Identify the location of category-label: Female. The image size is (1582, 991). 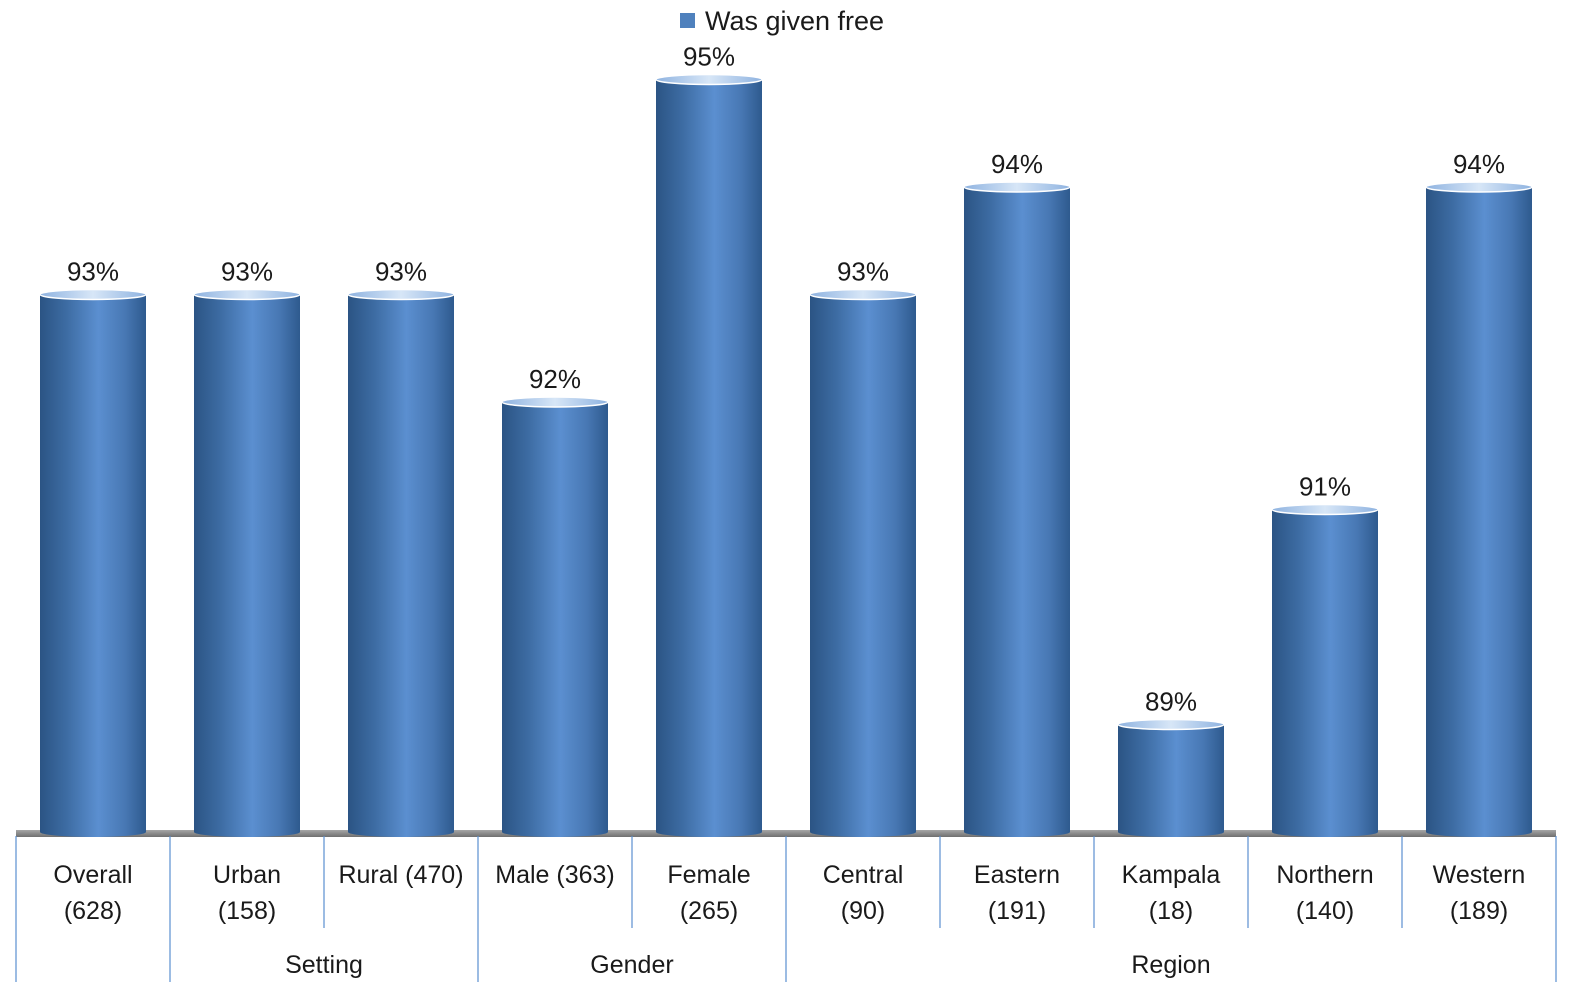
(708, 875).